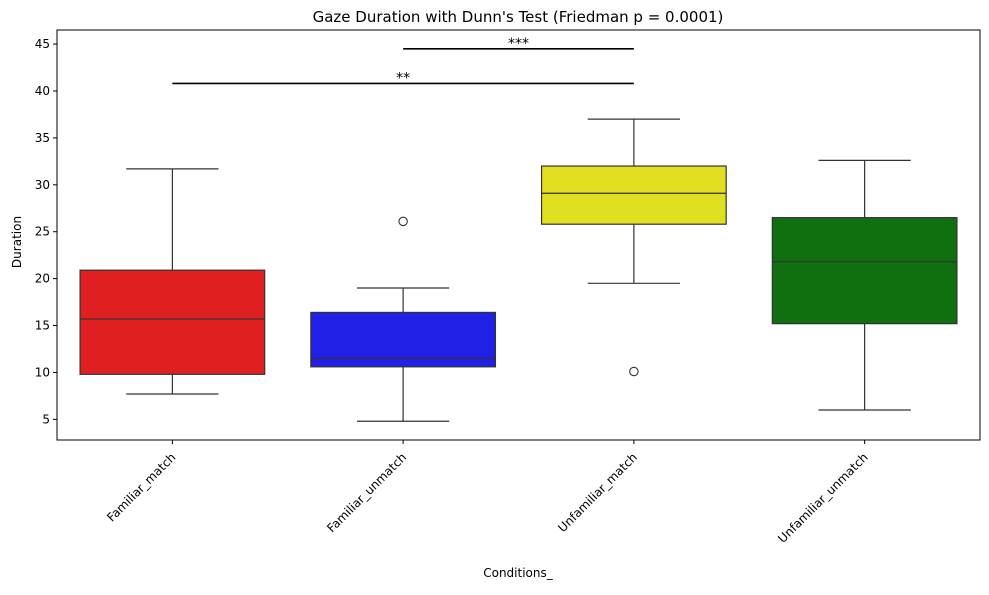 This screenshot has height=595, width=989. What do you see at coordinates (42, 91) in the screenshot?
I see `y-tick-label: 40` at bounding box center [42, 91].